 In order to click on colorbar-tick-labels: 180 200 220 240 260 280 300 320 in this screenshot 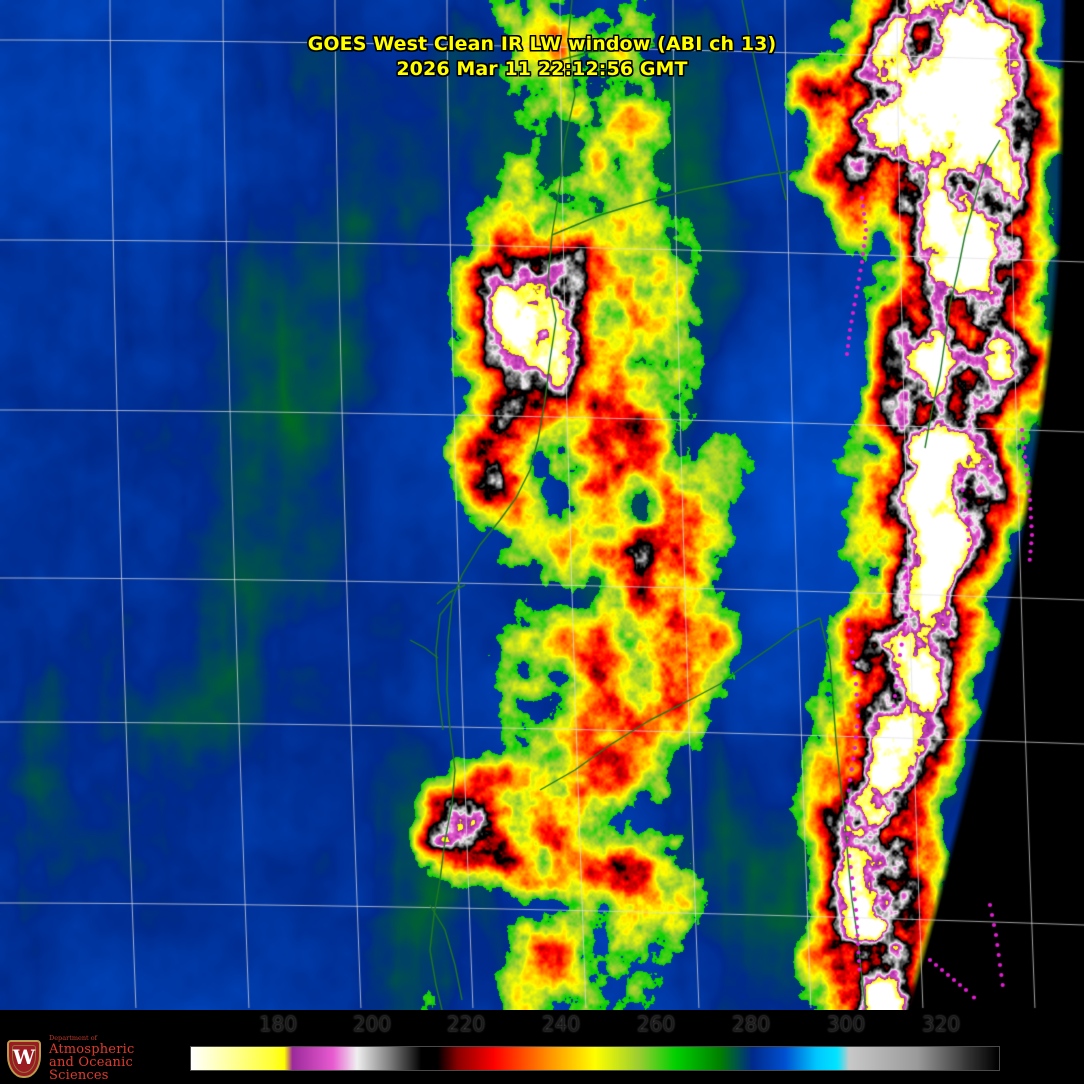, I will do `click(542, 1025)`.